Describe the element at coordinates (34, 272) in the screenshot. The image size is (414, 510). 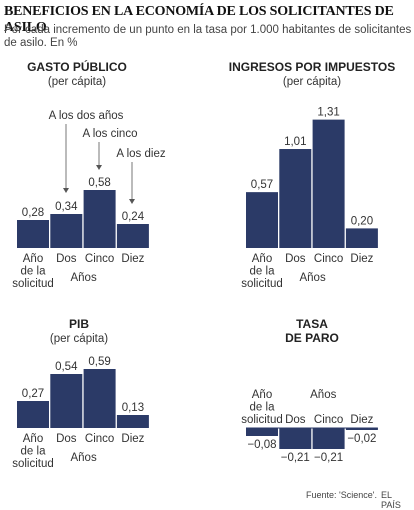
I see `chart1-category-label: de la` at that location.